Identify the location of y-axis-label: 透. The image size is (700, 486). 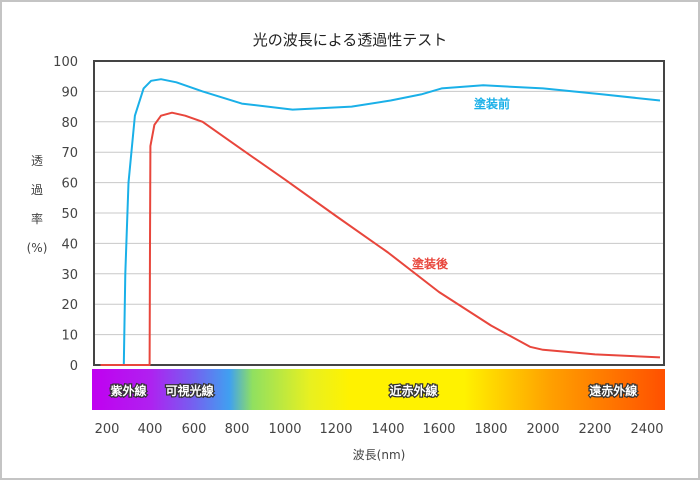
(37, 161).